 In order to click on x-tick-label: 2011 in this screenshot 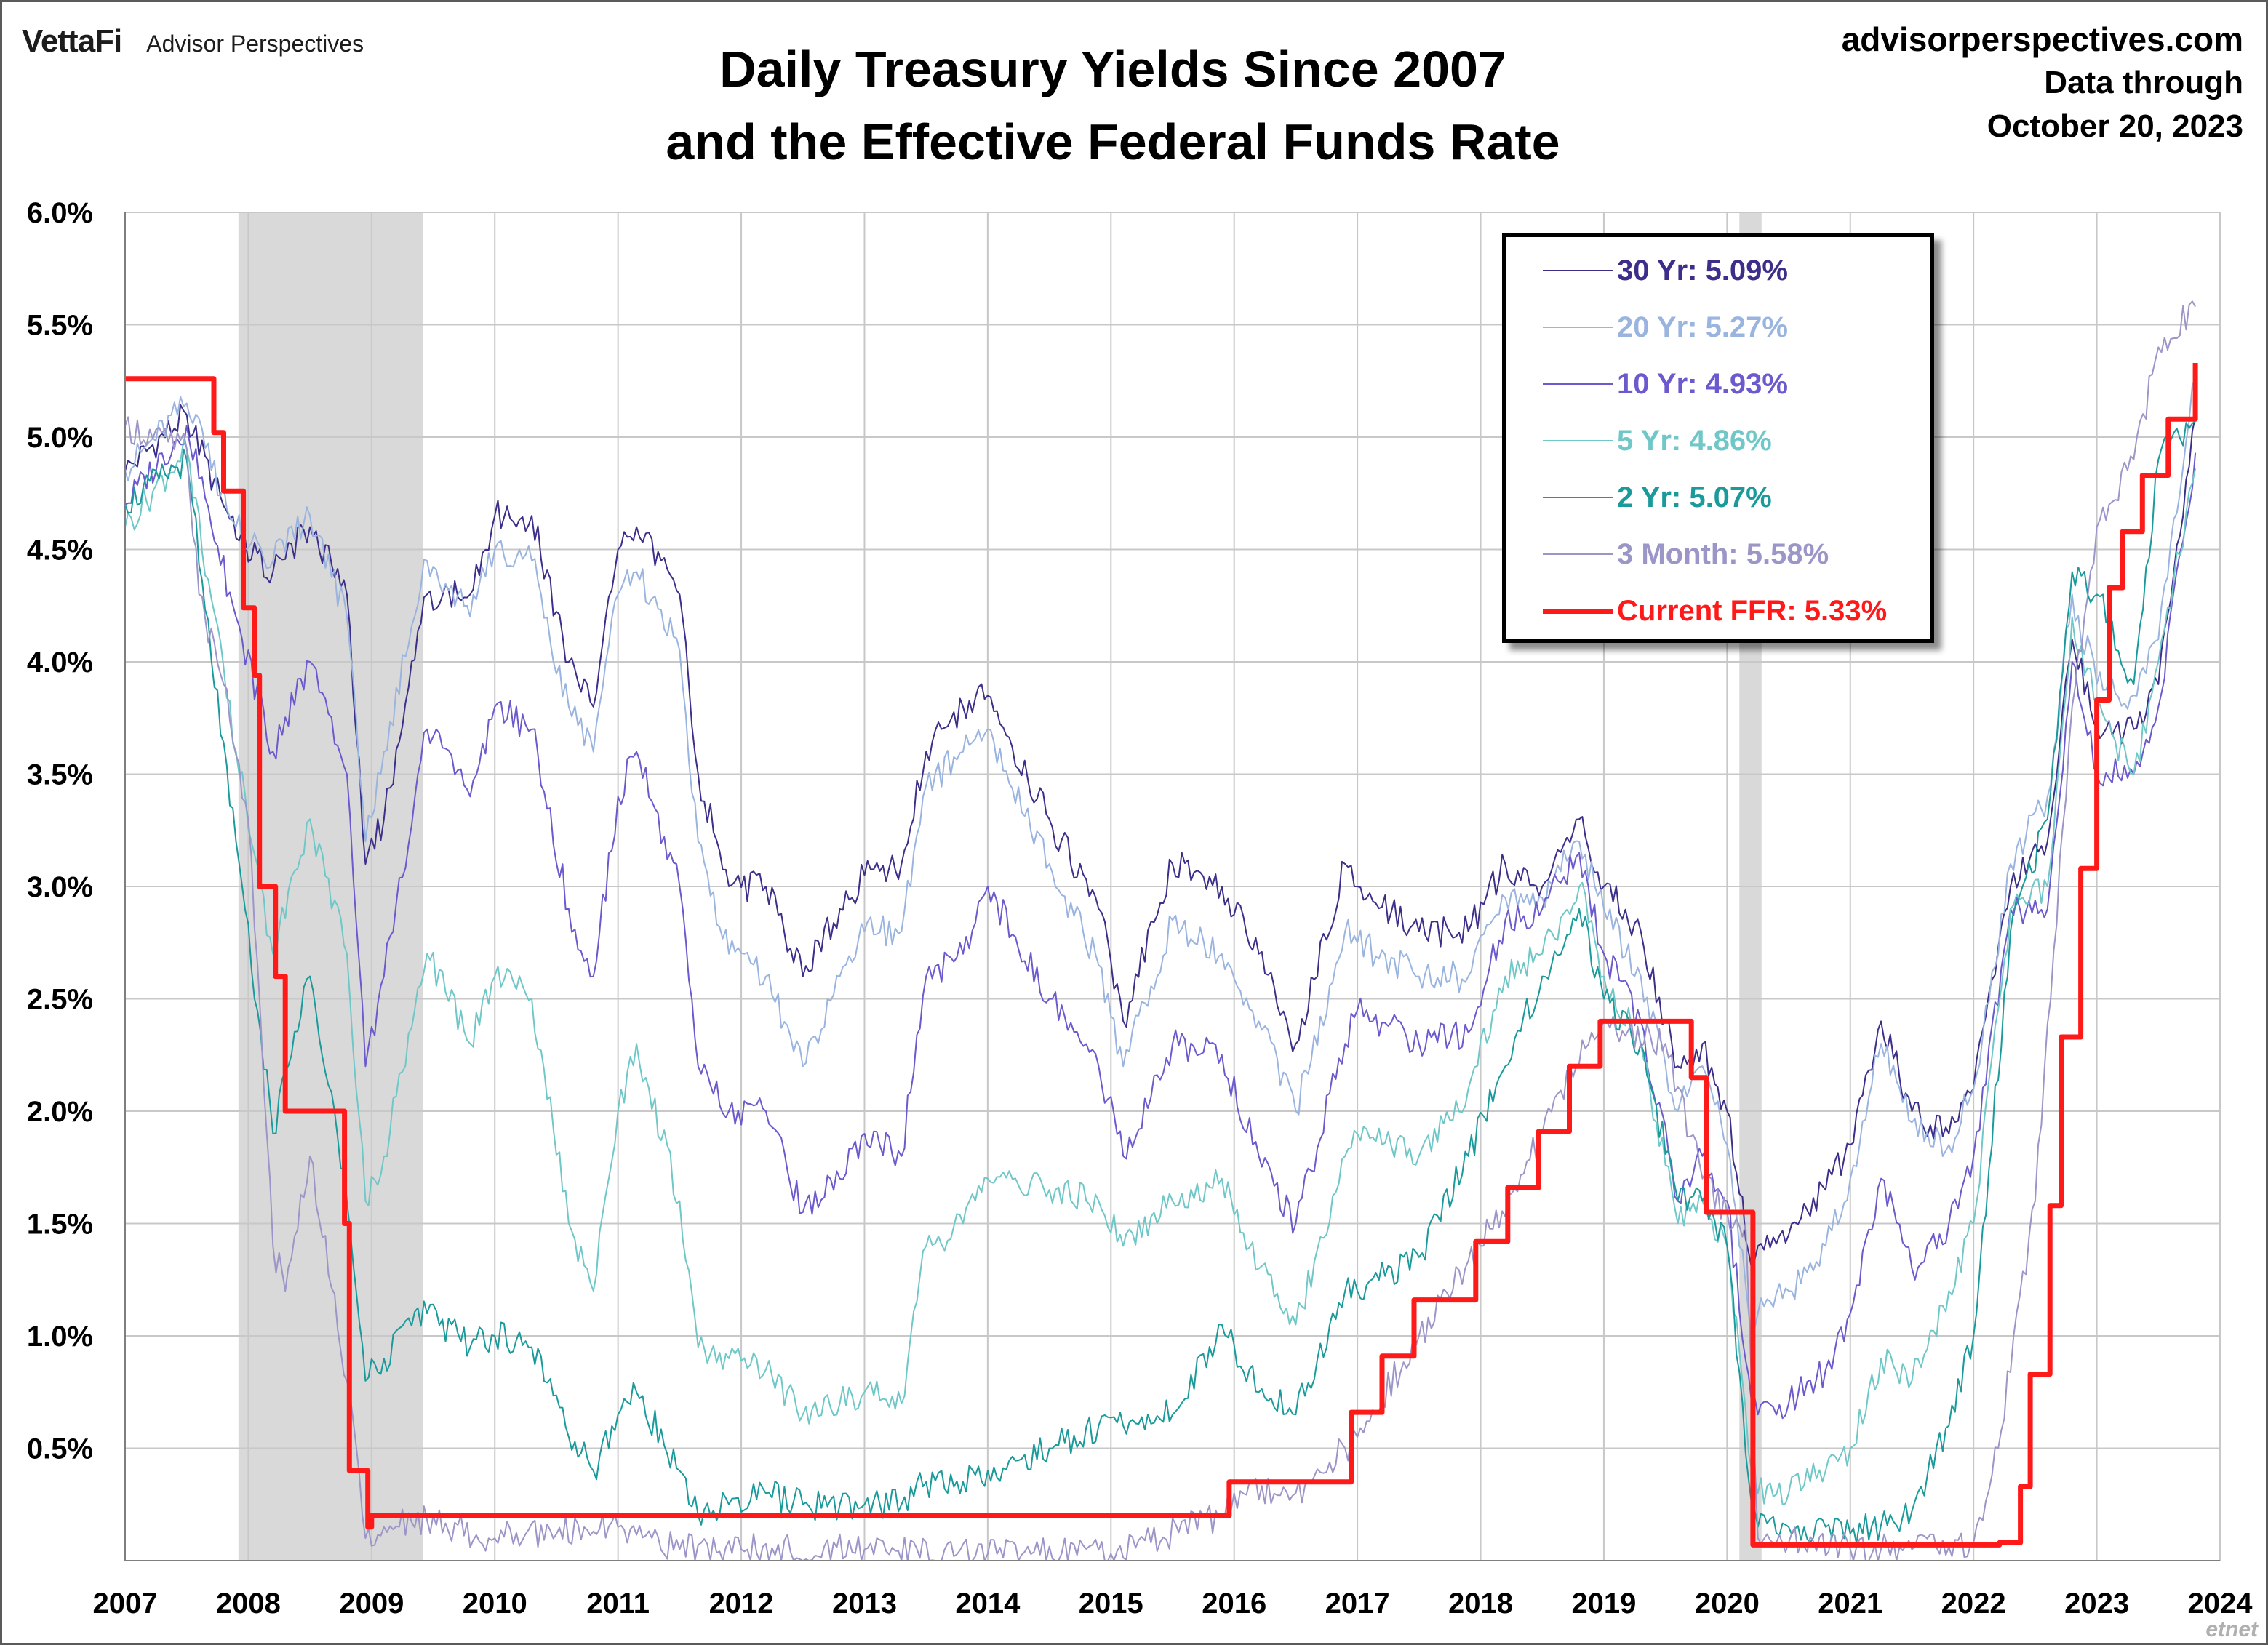, I will do `click(618, 1604)`.